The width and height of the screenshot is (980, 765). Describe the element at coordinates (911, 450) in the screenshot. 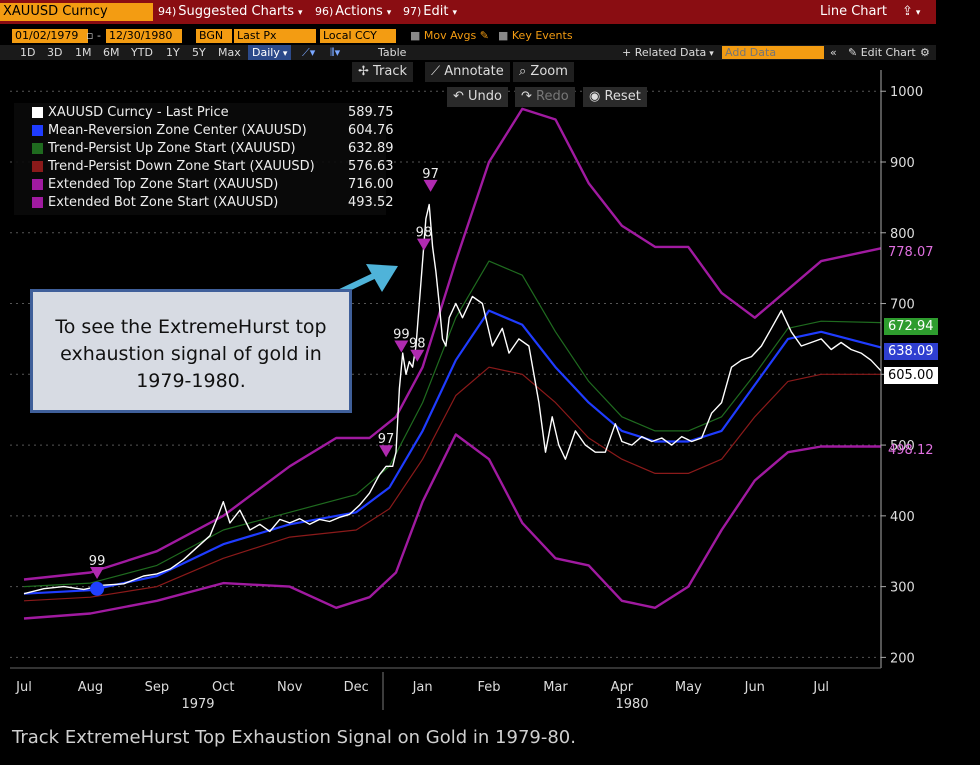

I see `price-tag-ext-bot: 498.12` at that location.